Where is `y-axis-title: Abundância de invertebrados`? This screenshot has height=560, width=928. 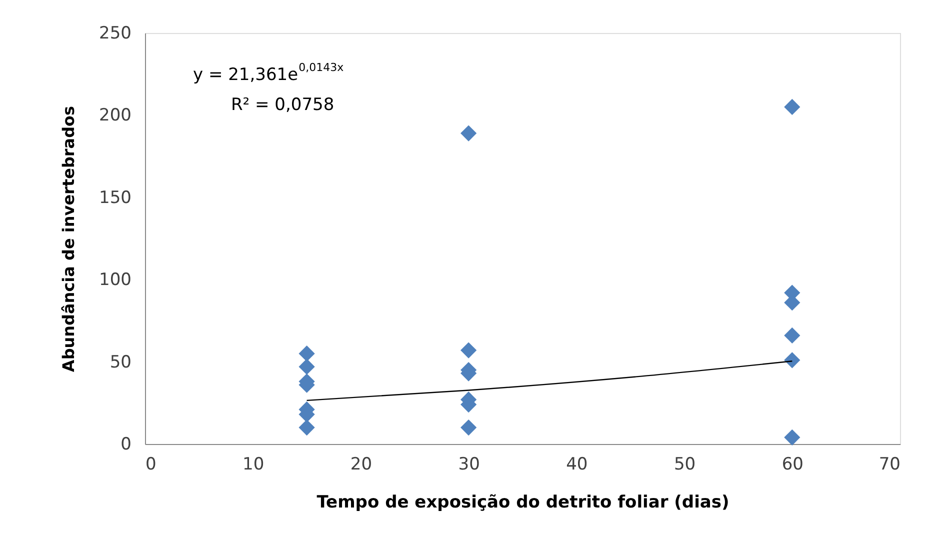 y-axis-title: Abundância de invertebrados is located at coordinates (68, 239).